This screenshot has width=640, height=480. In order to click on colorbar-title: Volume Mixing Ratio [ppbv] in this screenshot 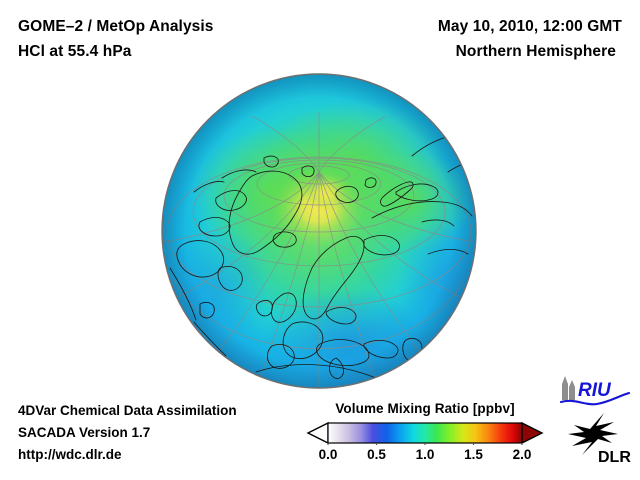, I will do `click(425, 408)`.